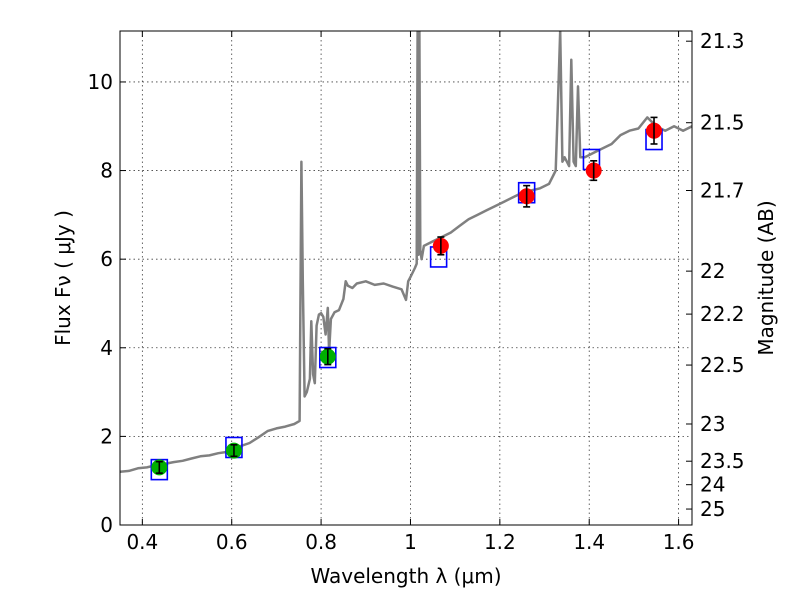 This screenshot has width=800, height=600. I want to click on x-tick-label: 0.4, so click(142, 542).